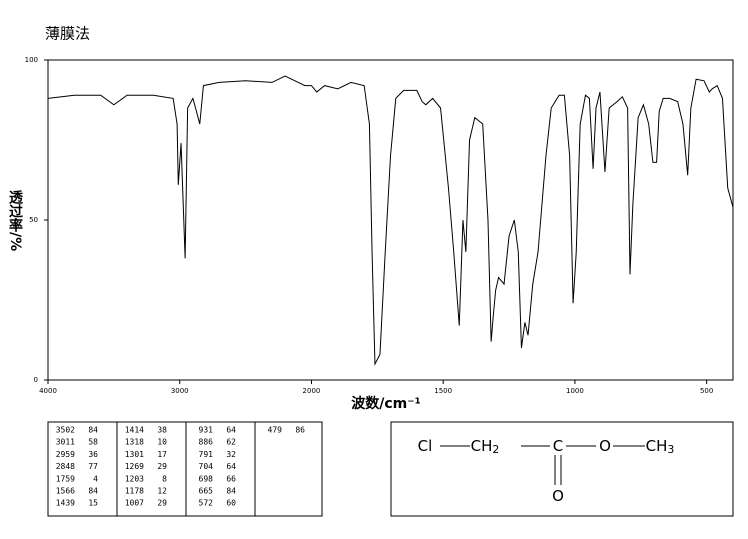 Image resolution: width=748 pixels, height=539 pixels. What do you see at coordinates (575, 391) in the screenshot?
I see `x-tick-label: 1000` at bounding box center [575, 391].